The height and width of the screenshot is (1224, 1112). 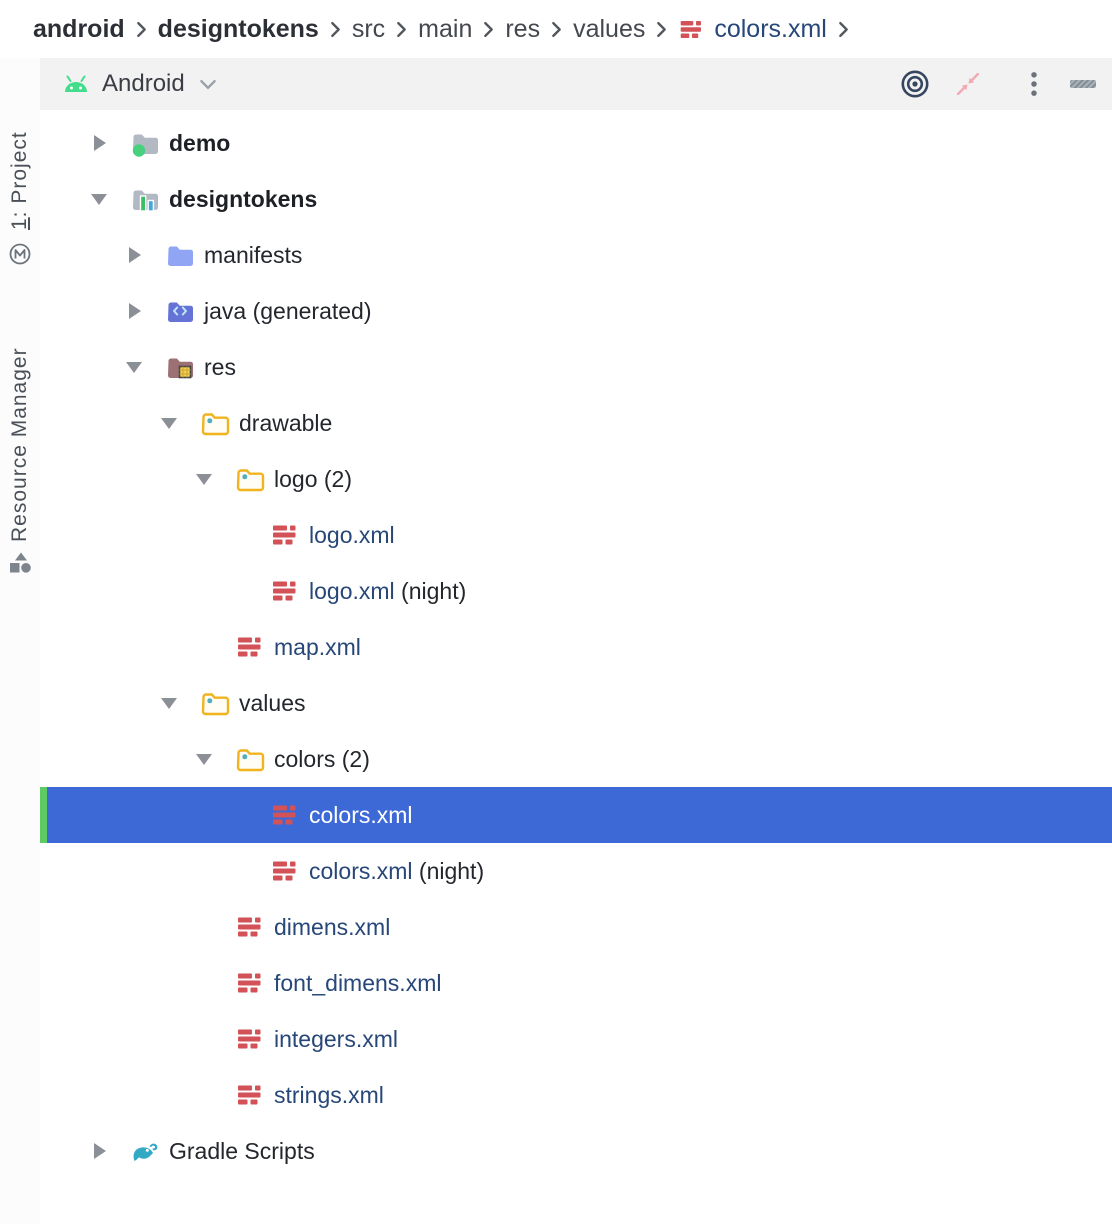 I want to click on tree-row-label: strings.xml, so click(x=329, y=1094).